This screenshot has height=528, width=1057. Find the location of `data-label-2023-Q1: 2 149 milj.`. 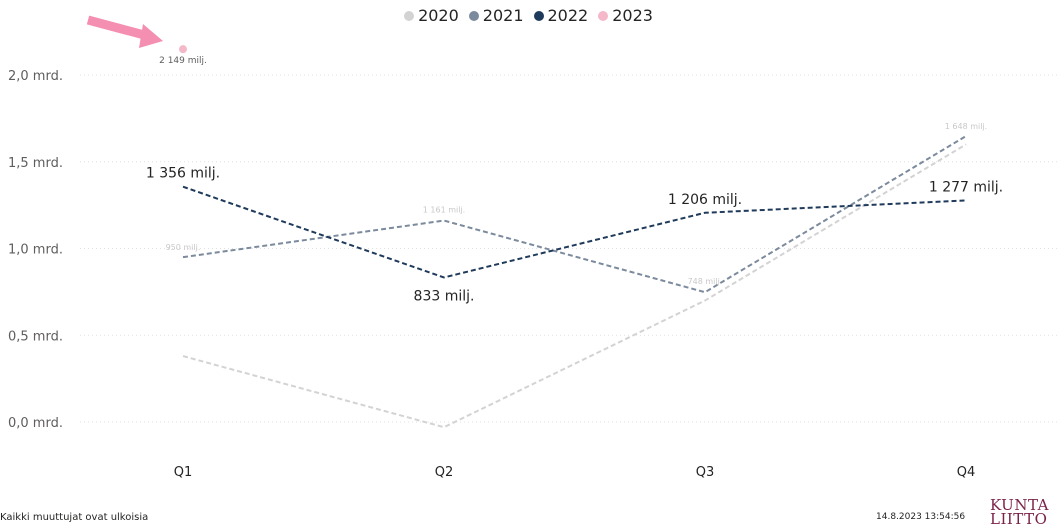

data-label-2023-Q1: 2 149 milj. is located at coordinates (183, 61).